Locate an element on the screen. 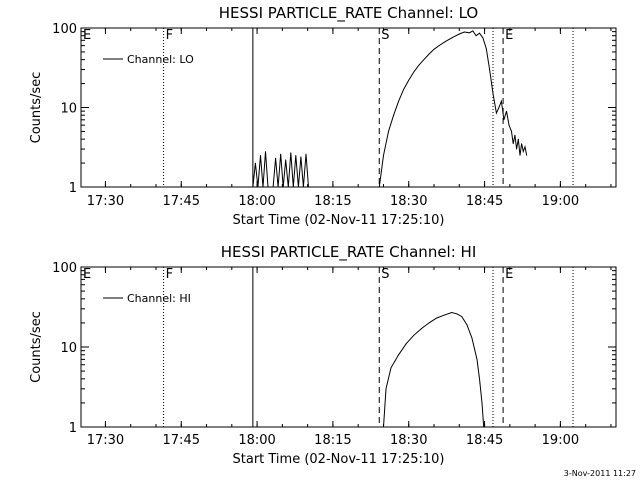  legend-label: Channel: LO is located at coordinates (160, 59).